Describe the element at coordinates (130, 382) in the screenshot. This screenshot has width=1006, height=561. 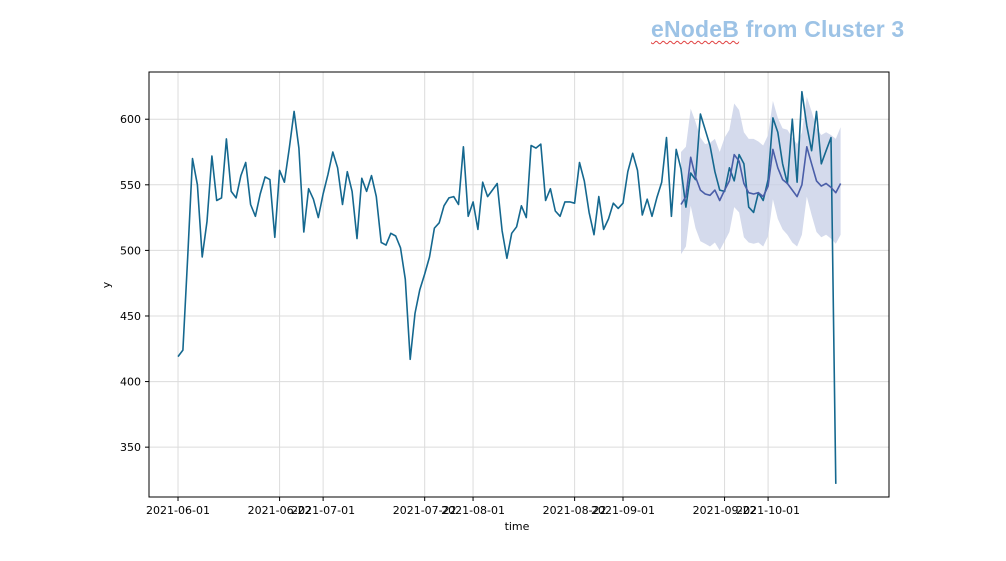
I see `y-tick-label: 400` at that location.